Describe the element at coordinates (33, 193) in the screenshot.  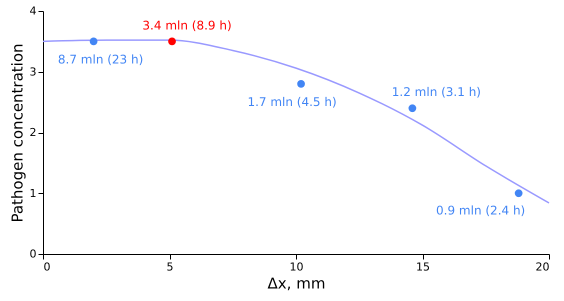
I see `y-tick-label: 1` at that location.